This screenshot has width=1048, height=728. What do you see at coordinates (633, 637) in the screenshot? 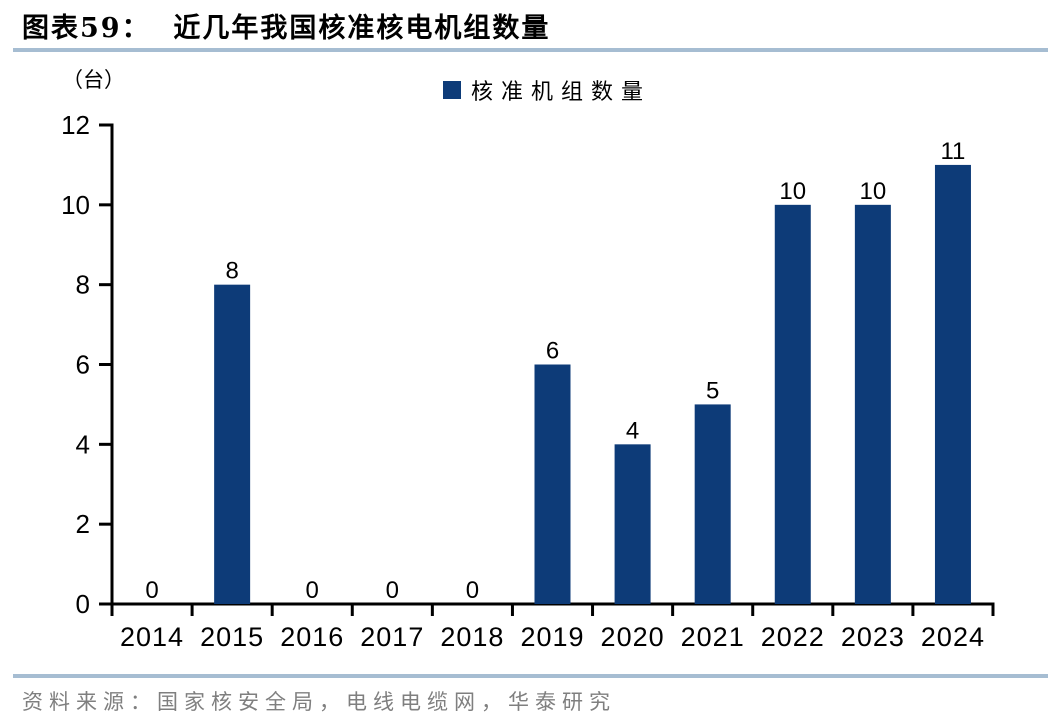
I see `x-category-label-2020: 2020` at bounding box center [633, 637].